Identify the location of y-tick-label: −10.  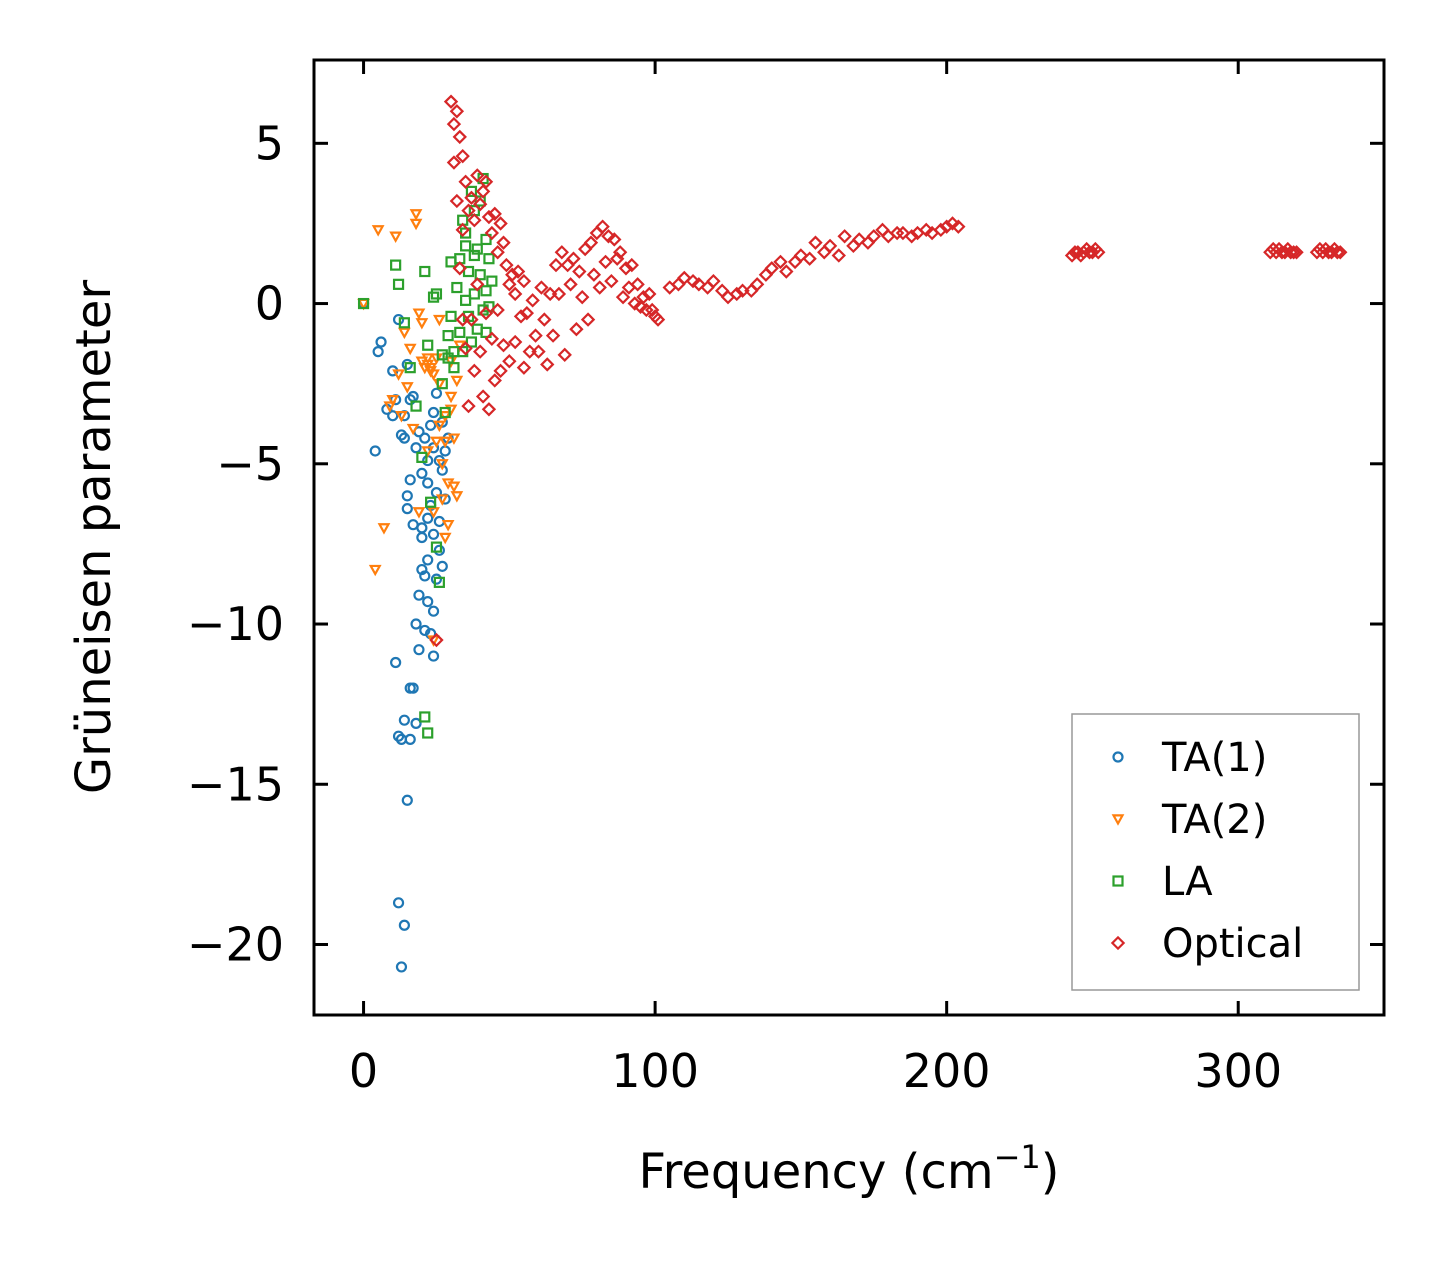
(235, 624).